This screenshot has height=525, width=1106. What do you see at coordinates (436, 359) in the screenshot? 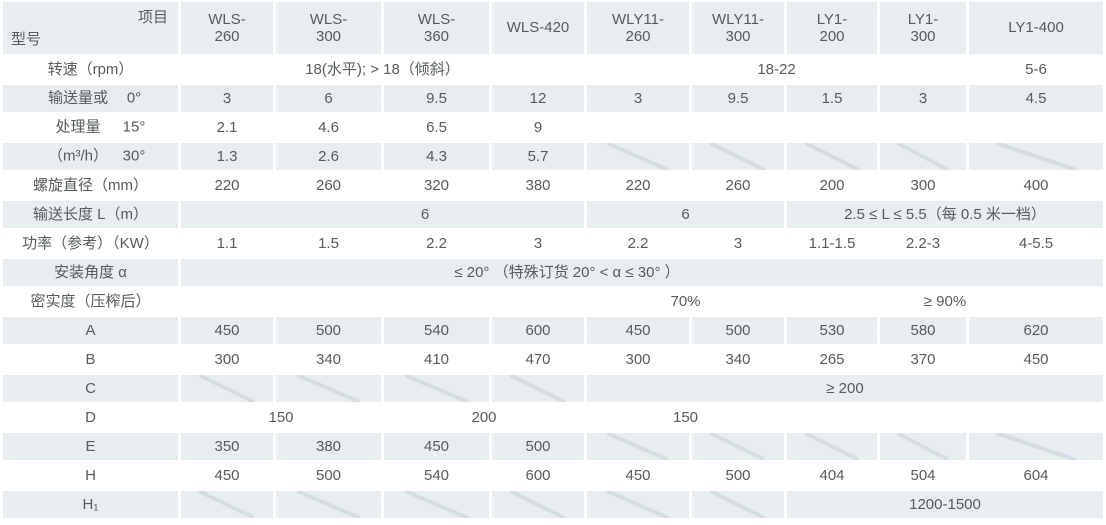
I see `value-cell: 410` at bounding box center [436, 359].